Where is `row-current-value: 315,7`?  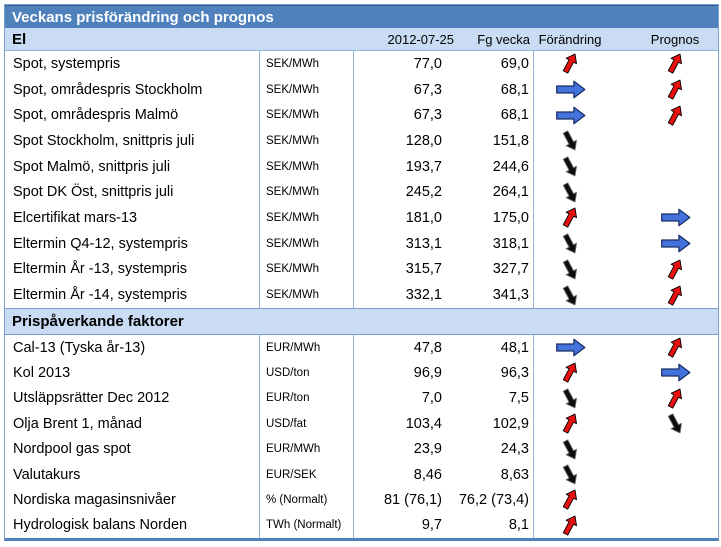 row-current-value: 315,7 is located at coordinates (423, 269).